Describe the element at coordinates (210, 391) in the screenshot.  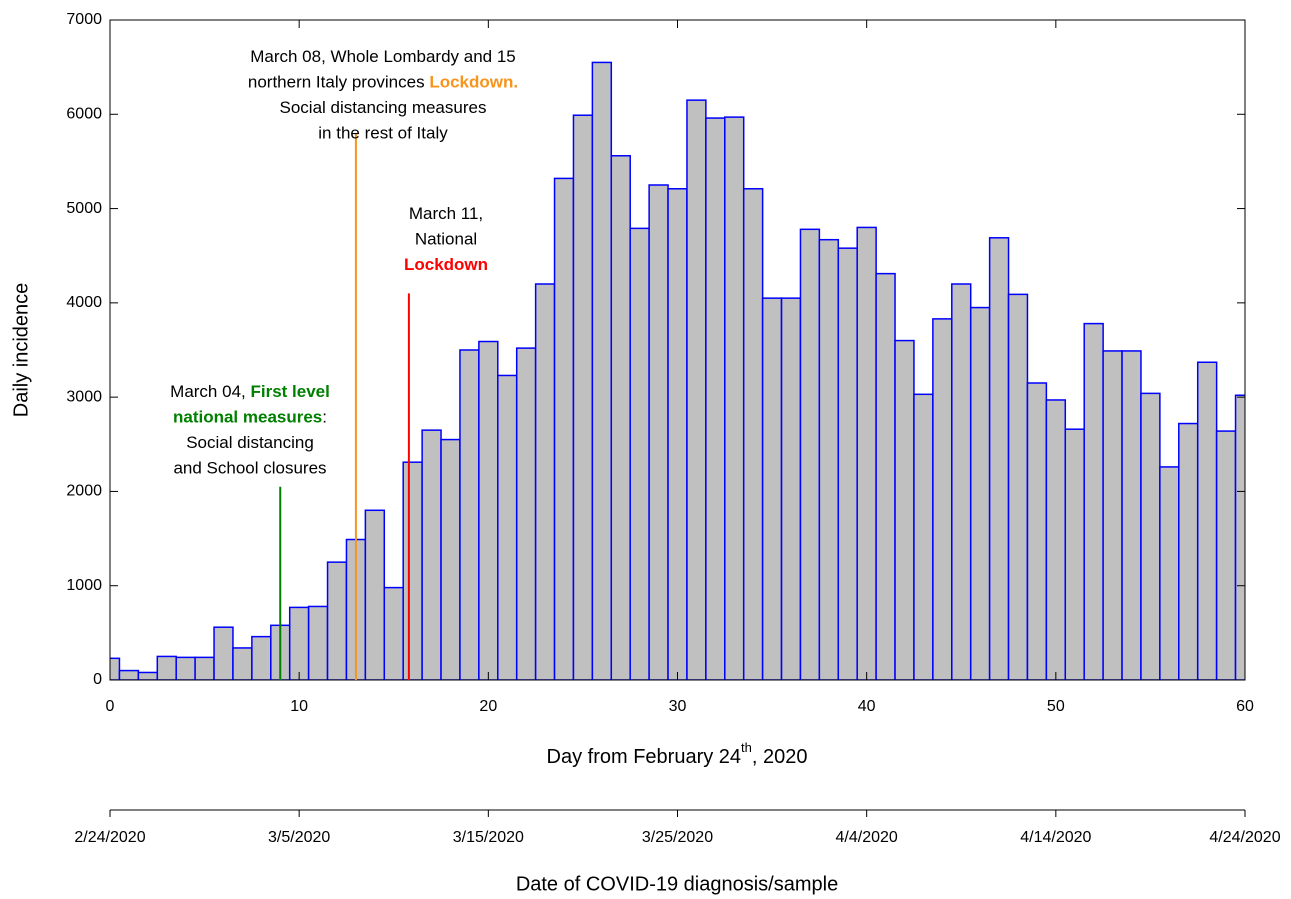
I see `annotation-segment: March 04,` at that location.